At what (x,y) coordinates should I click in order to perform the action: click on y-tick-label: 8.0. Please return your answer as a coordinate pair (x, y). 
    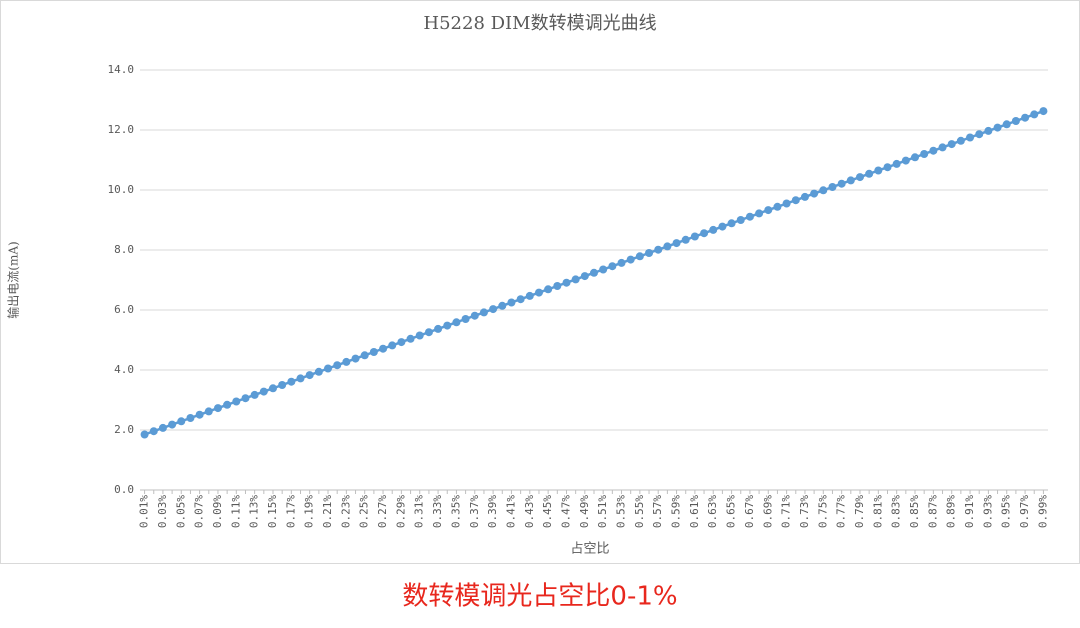
    Looking at the image, I should click on (124, 249).